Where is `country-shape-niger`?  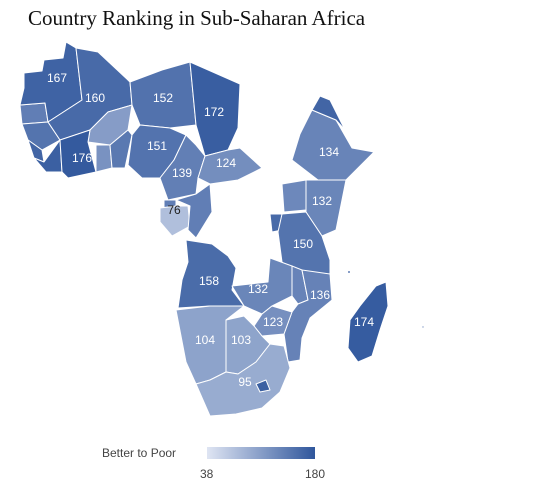
country-shape-niger is located at coordinates (163, 95).